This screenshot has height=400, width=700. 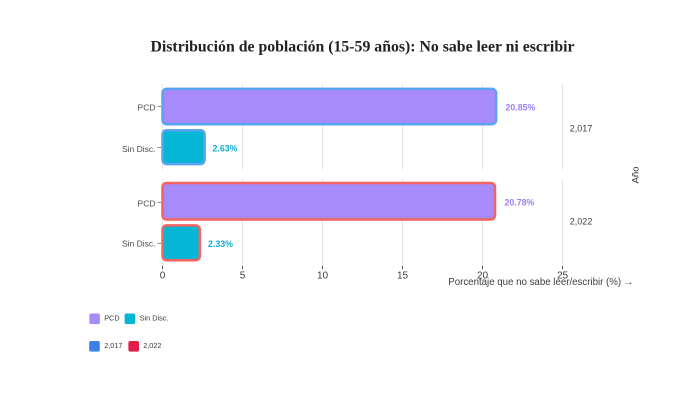 What do you see at coordinates (563, 276) in the screenshot?
I see `svg-text: 25` at bounding box center [563, 276].